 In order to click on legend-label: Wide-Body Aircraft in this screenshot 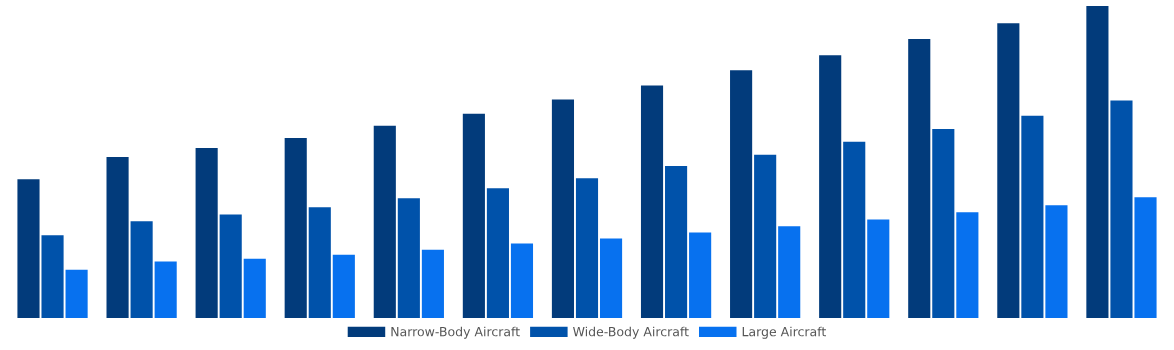, I will do `click(631, 332)`.